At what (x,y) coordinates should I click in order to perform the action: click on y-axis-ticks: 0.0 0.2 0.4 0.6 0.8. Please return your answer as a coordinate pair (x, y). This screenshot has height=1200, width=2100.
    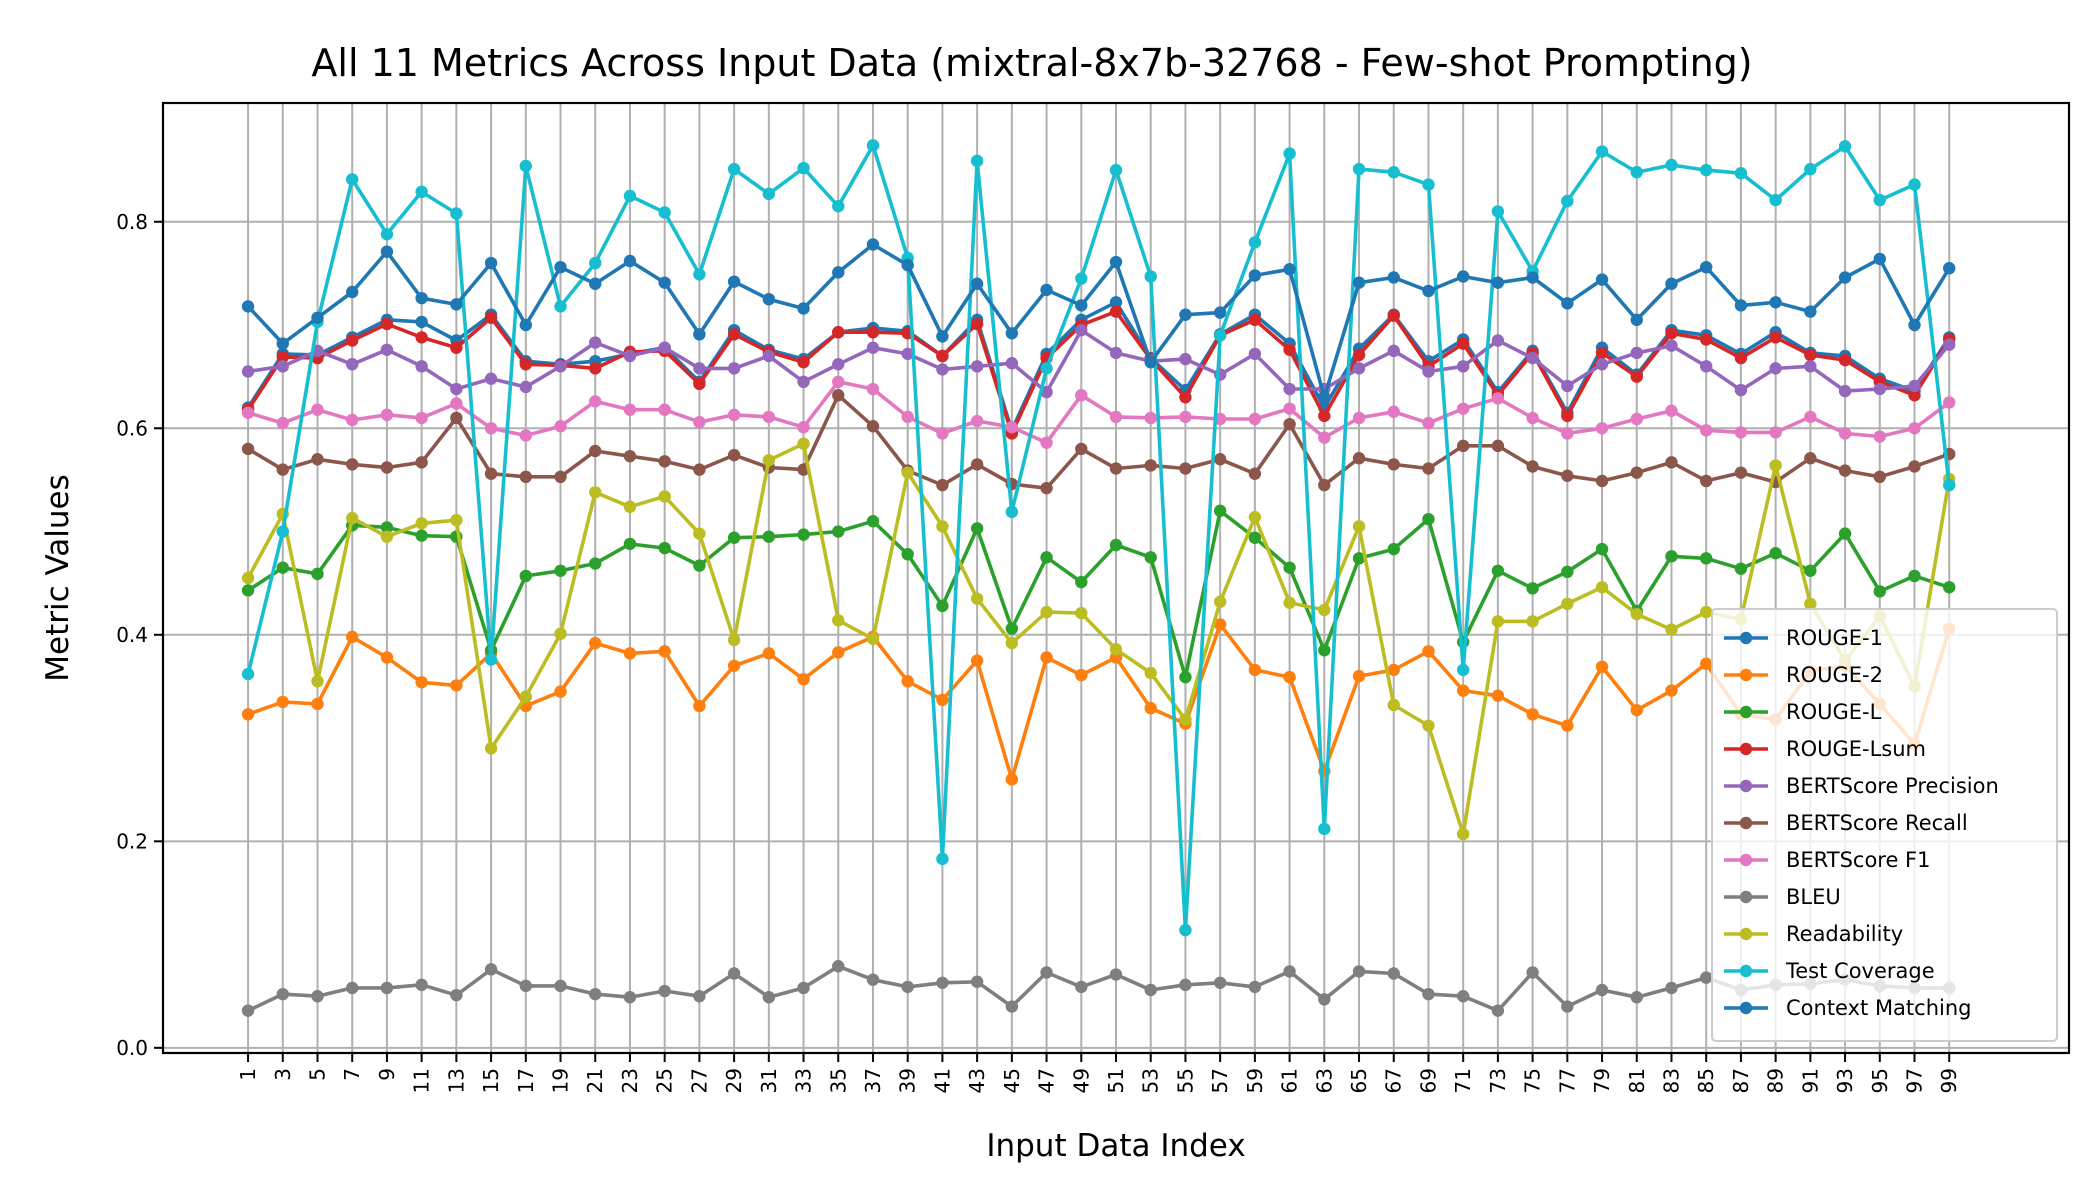
    Looking at the image, I should click on (139, 635).